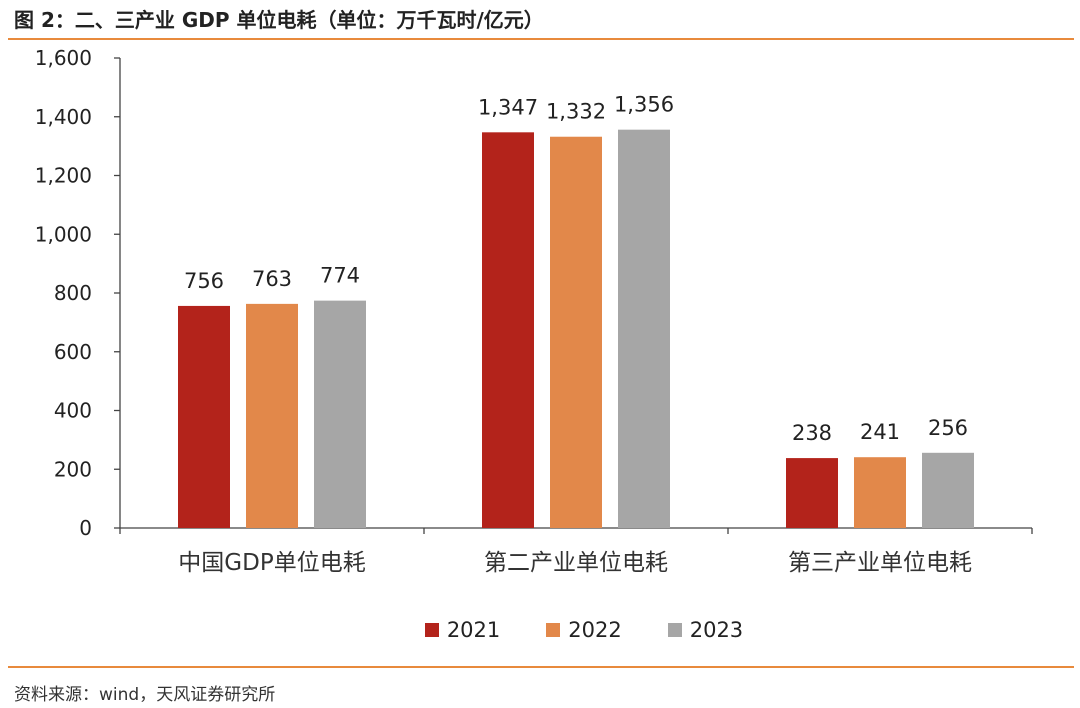 The image size is (1080, 708). Describe the element at coordinates (880, 432) in the screenshot. I see `data-label: 241` at that location.